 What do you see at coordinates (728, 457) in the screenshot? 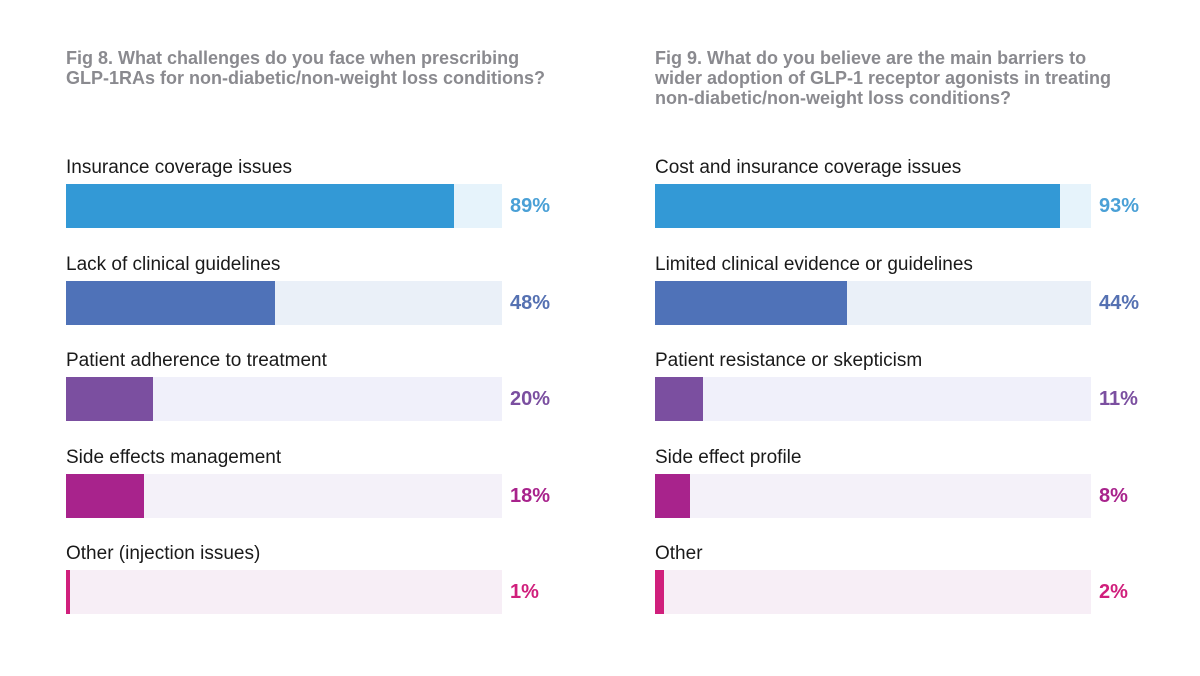
I see `fig9-category-label: Side effect profile` at bounding box center [728, 457].